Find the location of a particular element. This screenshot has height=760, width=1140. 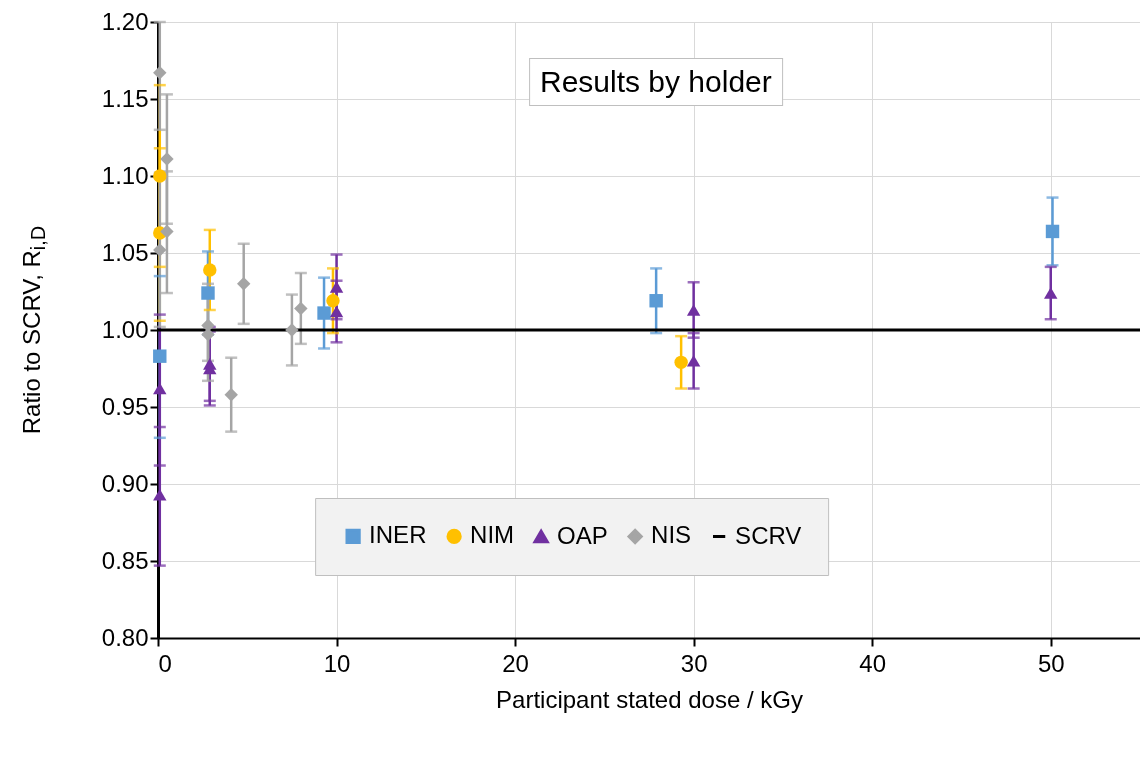

x-tick-label: 0 is located at coordinates (165, 663).